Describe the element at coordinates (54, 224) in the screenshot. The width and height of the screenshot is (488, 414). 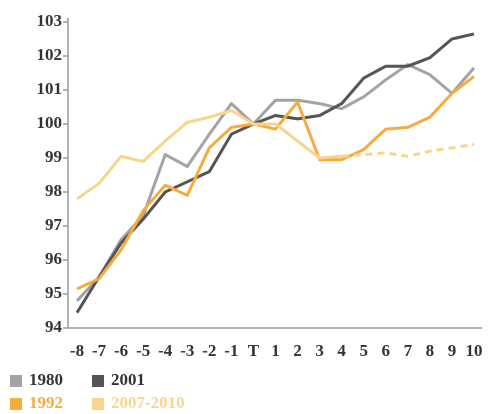
I see `y-tick-label: 97` at that location.